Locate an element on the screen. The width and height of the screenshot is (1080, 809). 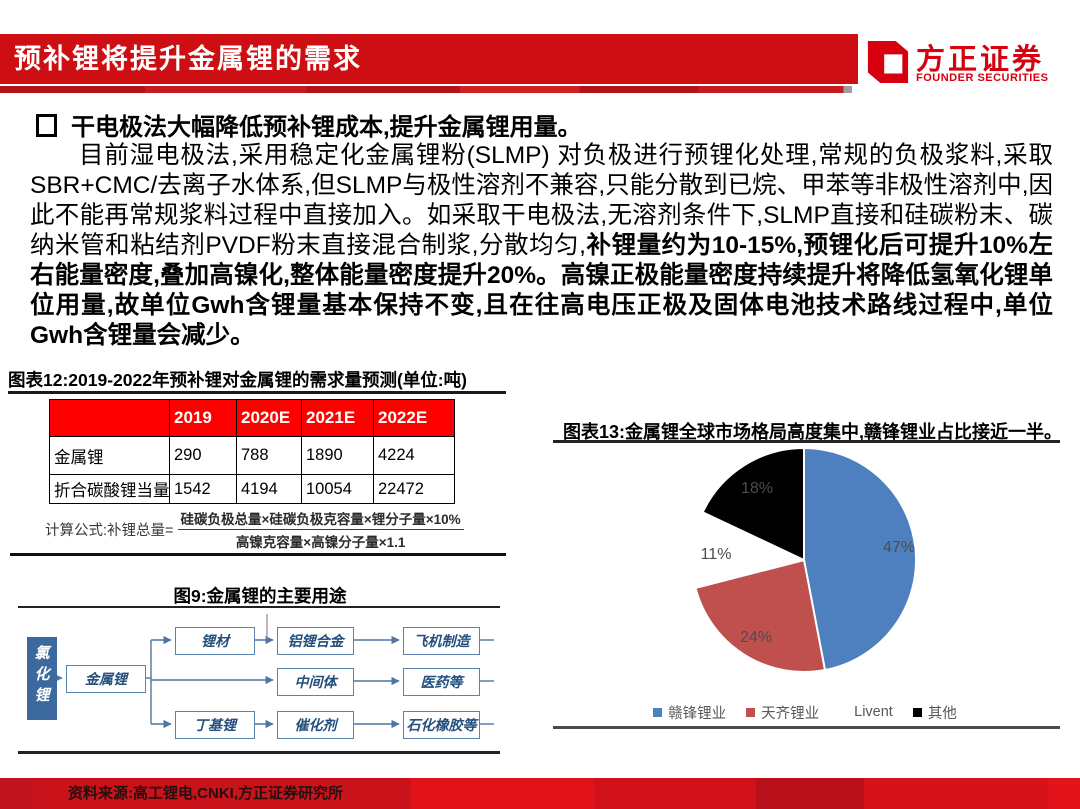
formula-prefix: 计算公式:补锂总量= is located at coordinates (109, 531).